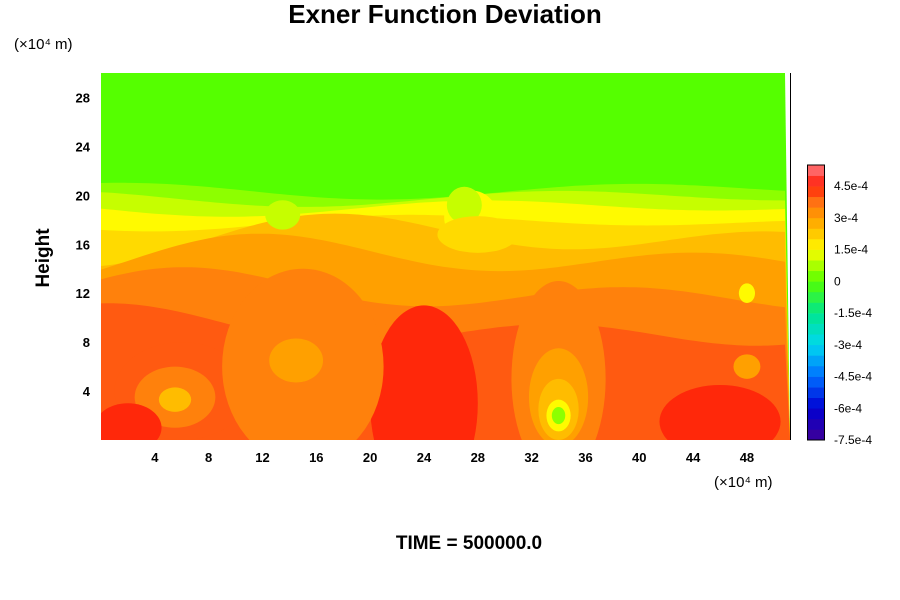 The image size is (900, 600). I want to click on colorbar-label: -6e-4, so click(848, 408).